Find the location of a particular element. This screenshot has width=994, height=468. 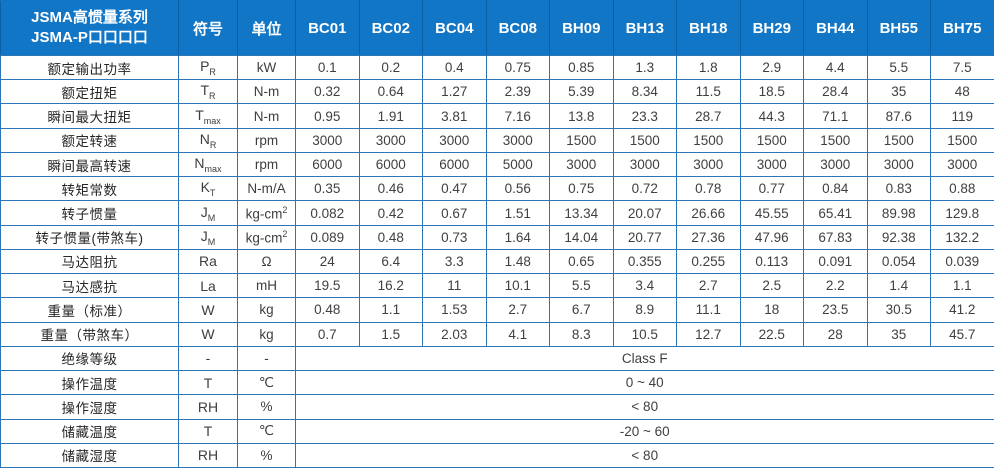

spec-value: 23.3 is located at coordinates (644, 116).